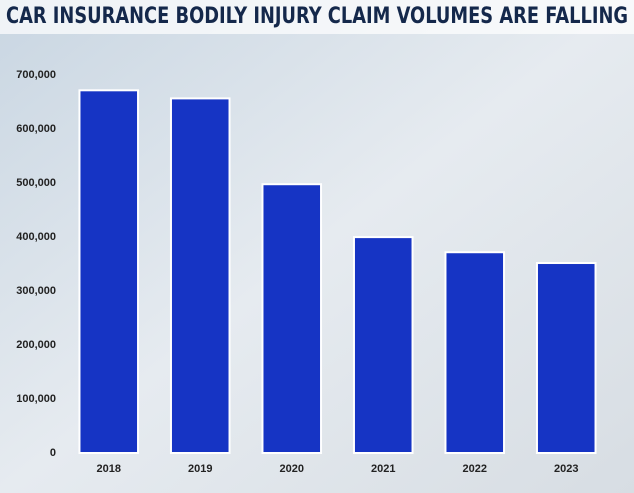 The height and width of the screenshot is (493, 634). What do you see at coordinates (53, 453) in the screenshot?
I see `y-tick-label: 0` at bounding box center [53, 453].